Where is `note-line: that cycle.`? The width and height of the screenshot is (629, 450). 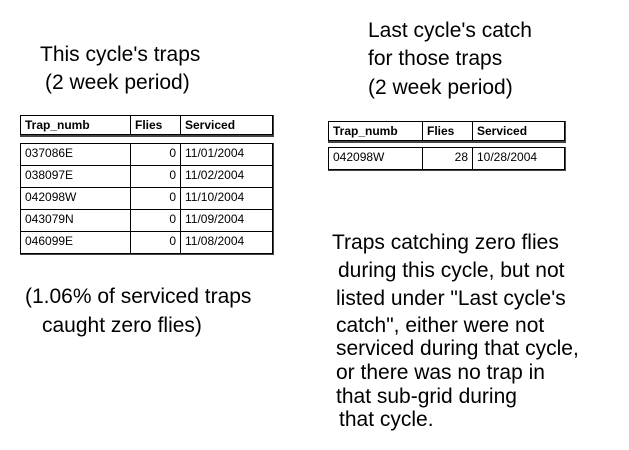 note-line: that cycle. is located at coordinates (386, 419).